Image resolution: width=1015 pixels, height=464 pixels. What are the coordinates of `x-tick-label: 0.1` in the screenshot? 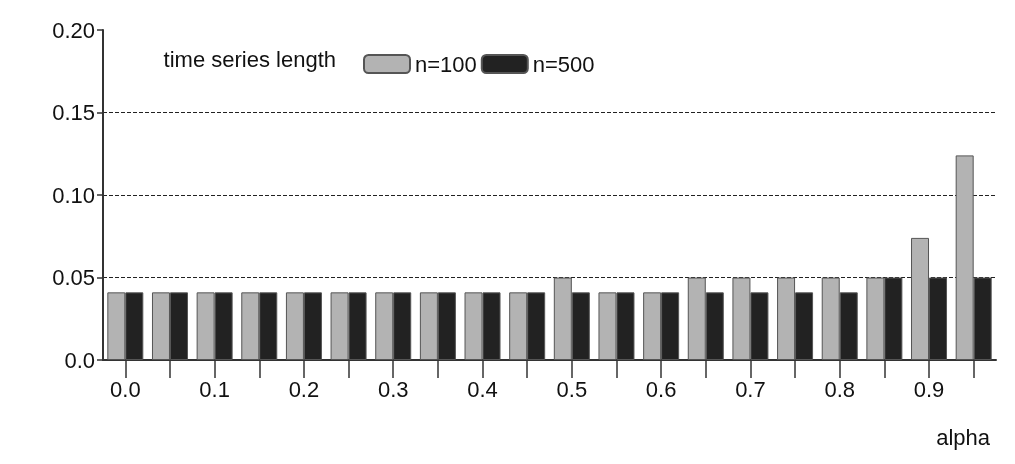 It's located at (214, 389).